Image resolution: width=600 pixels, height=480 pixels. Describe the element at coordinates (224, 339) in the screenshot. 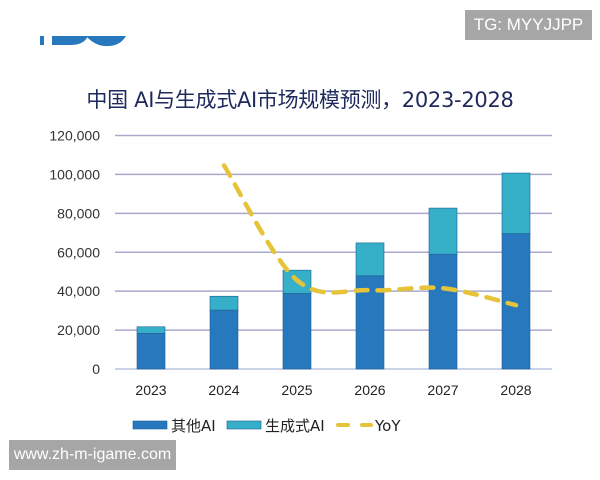

I see `bar-other-ai-2024` at that location.